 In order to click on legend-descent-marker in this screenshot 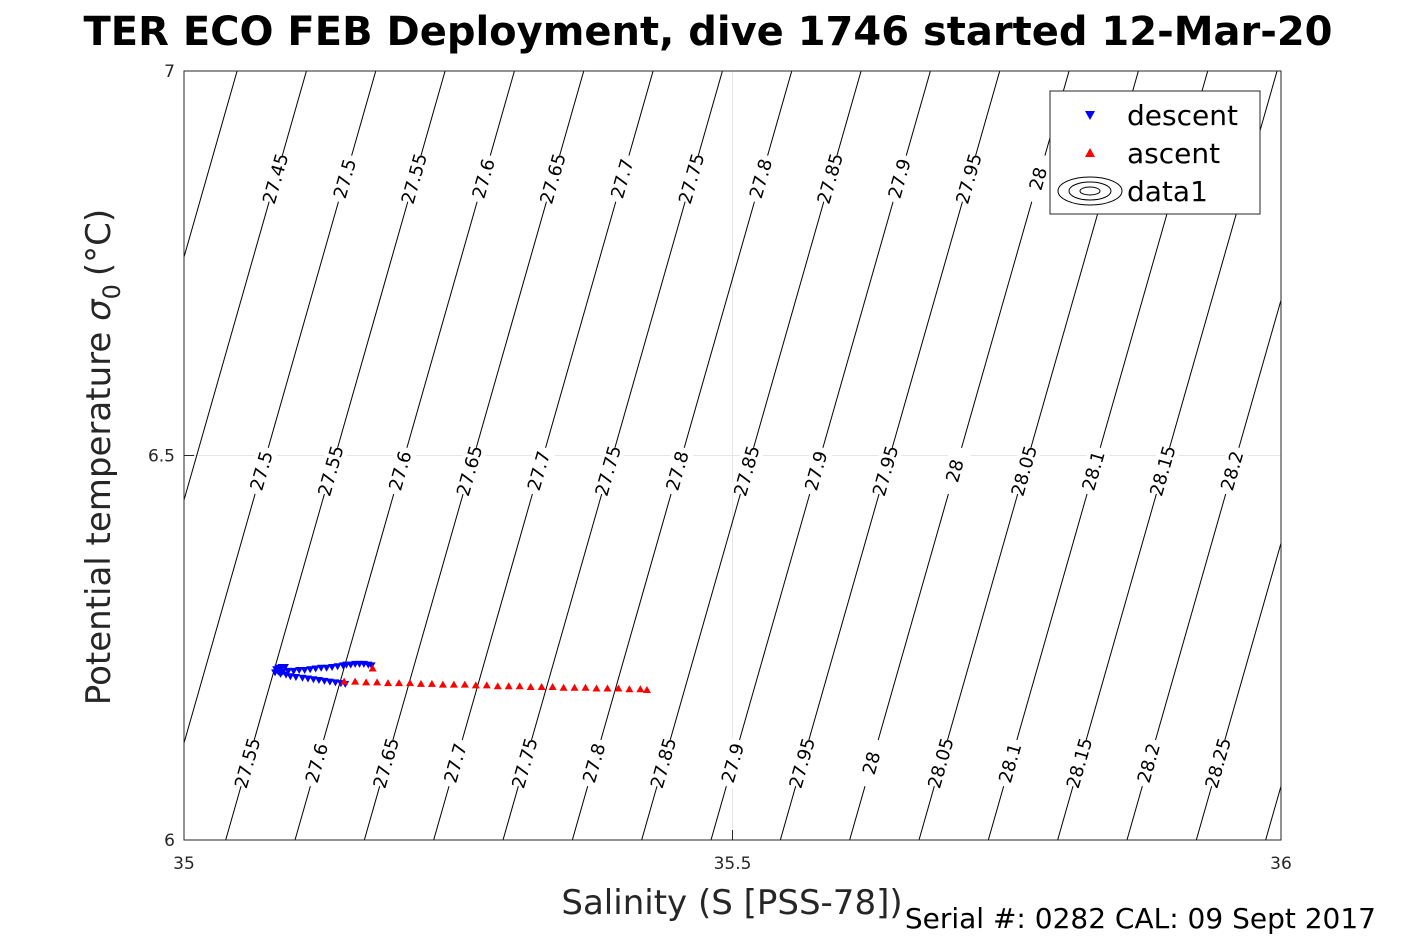, I will do `click(1090, 115)`.